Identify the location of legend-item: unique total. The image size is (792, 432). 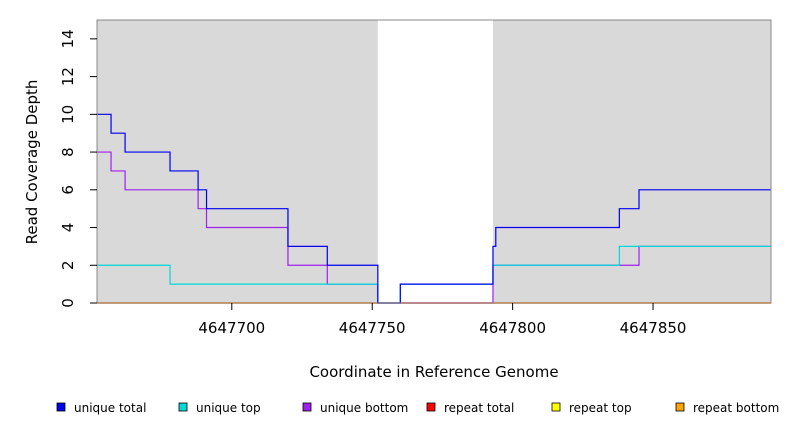
(101, 408).